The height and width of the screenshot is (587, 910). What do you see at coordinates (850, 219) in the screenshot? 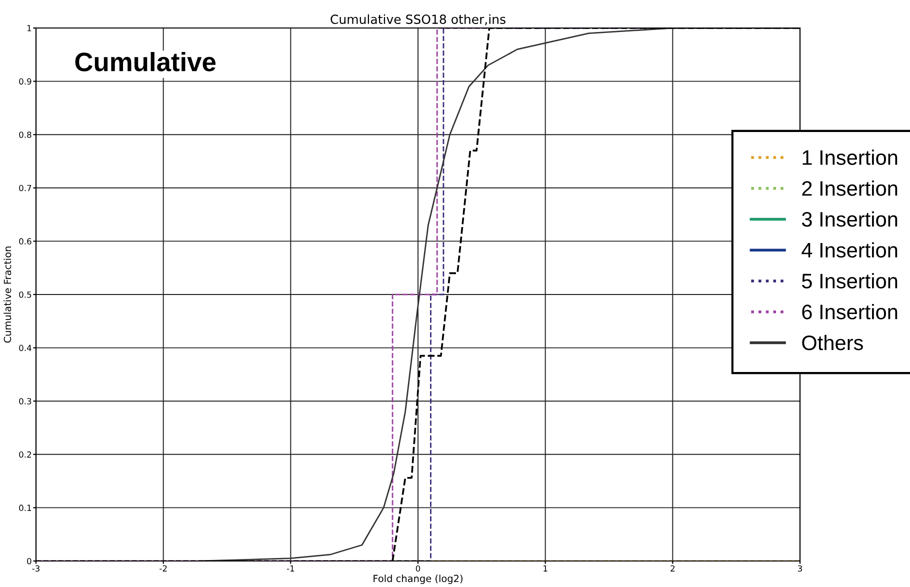
I see `legend-label: 3 Insertion` at bounding box center [850, 219].